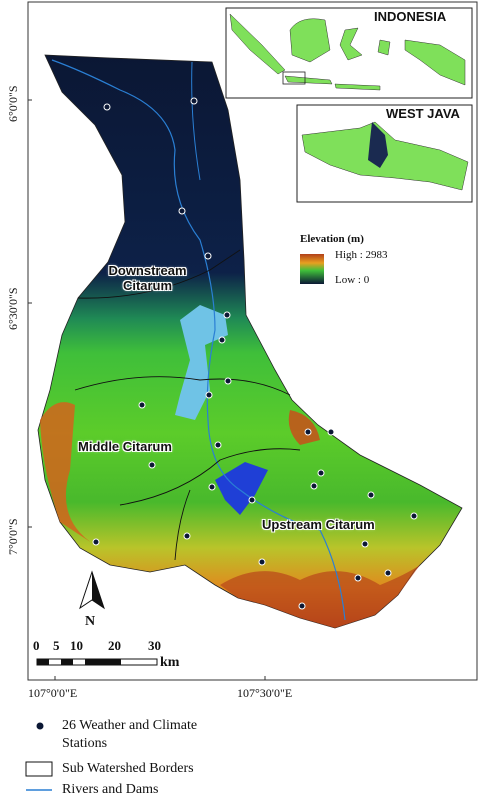 Image resolution: width=481 pixels, height=796 pixels. I want to click on scale-bar, so click(97, 662).